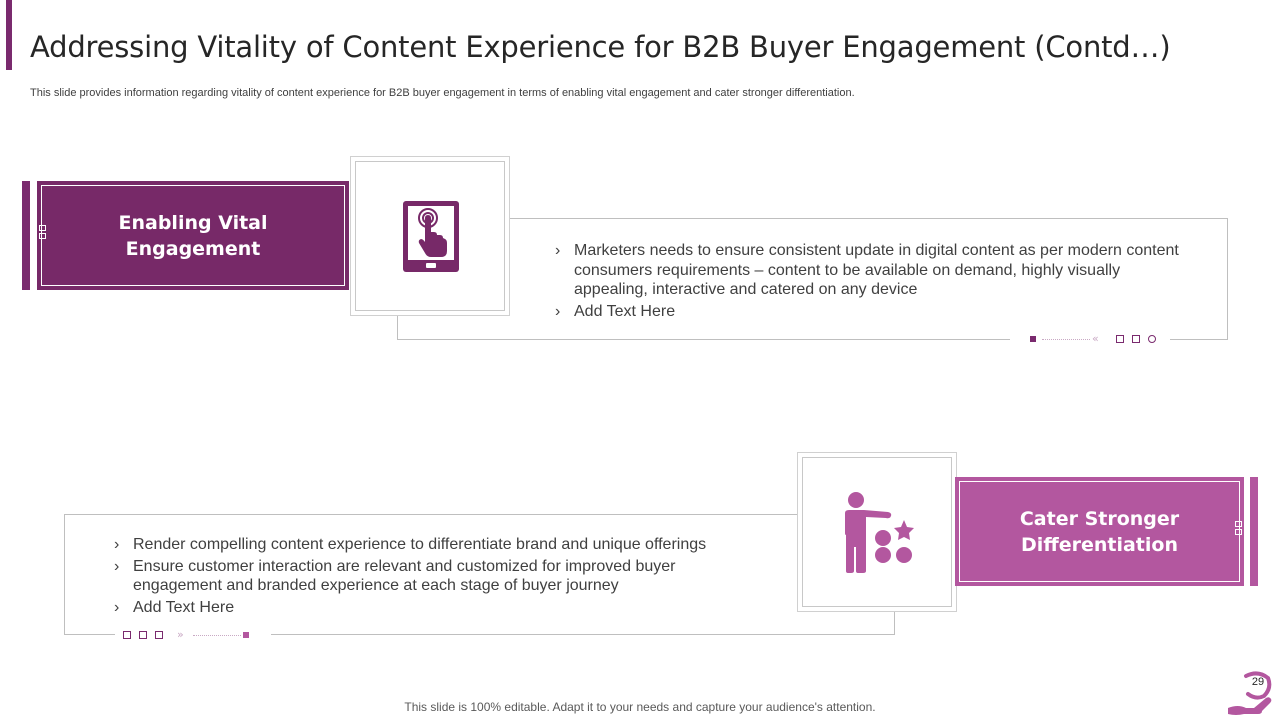 The height and width of the screenshot is (720, 1280). Describe the element at coordinates (193, 222) in the screenshot. I see `section1-heading-line1: Enabling Vital` at that location.